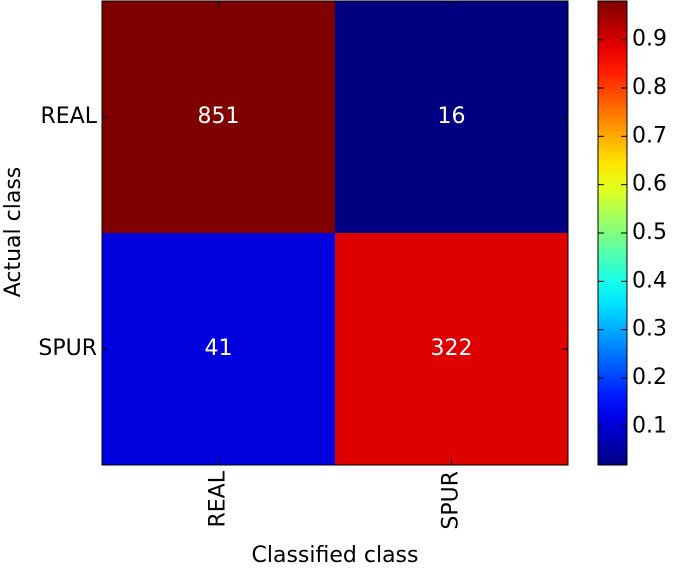 Image resolution: width=678 pixels, height=568 pixels. I want to click on cell-label: 16, so click(452, 116).